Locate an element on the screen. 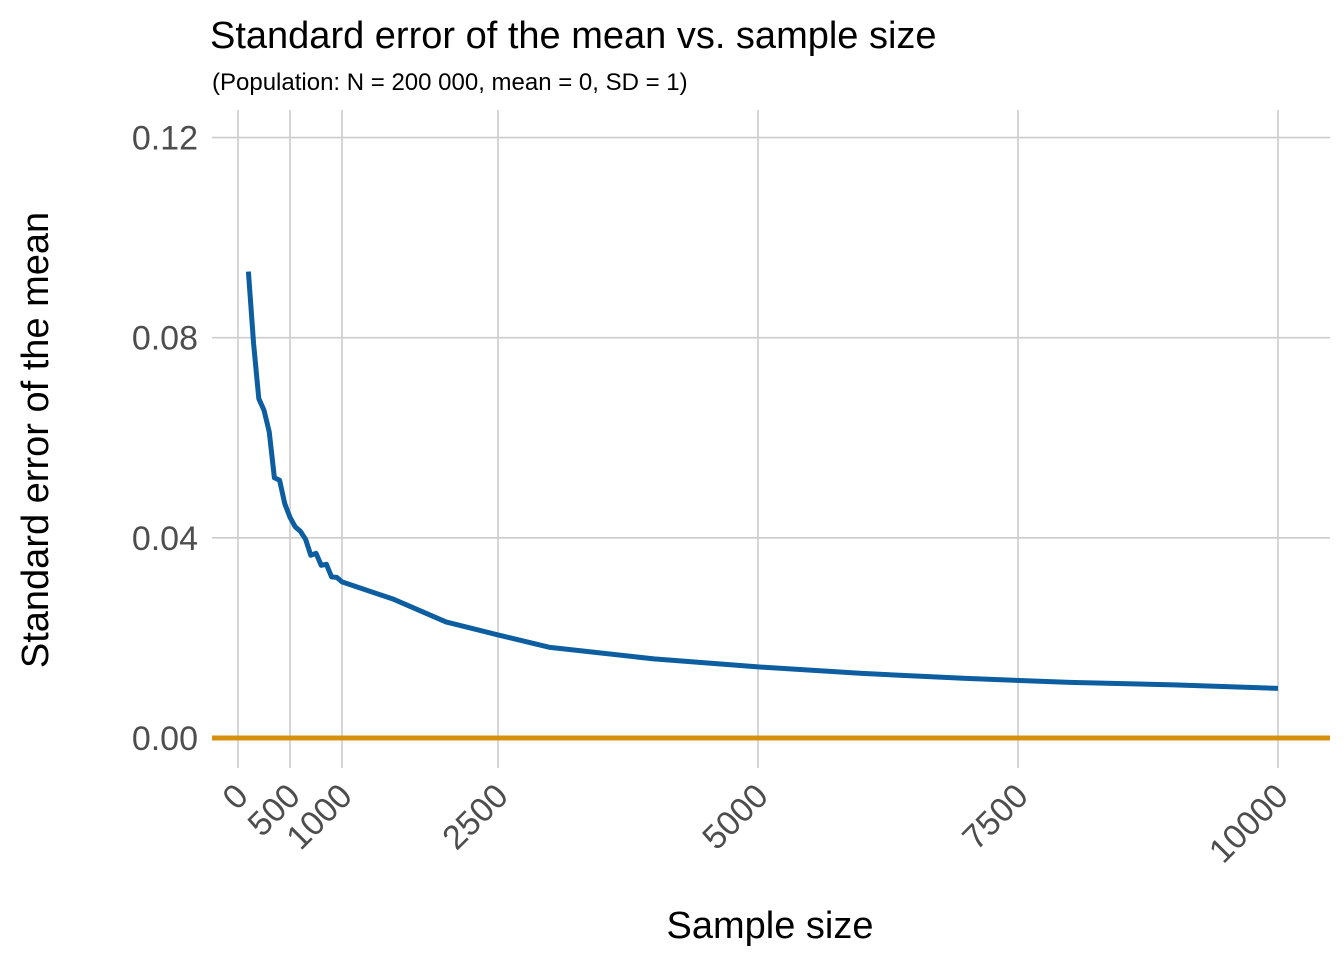  y-tick-label: 0.04 is located at coordinates (165, 539).